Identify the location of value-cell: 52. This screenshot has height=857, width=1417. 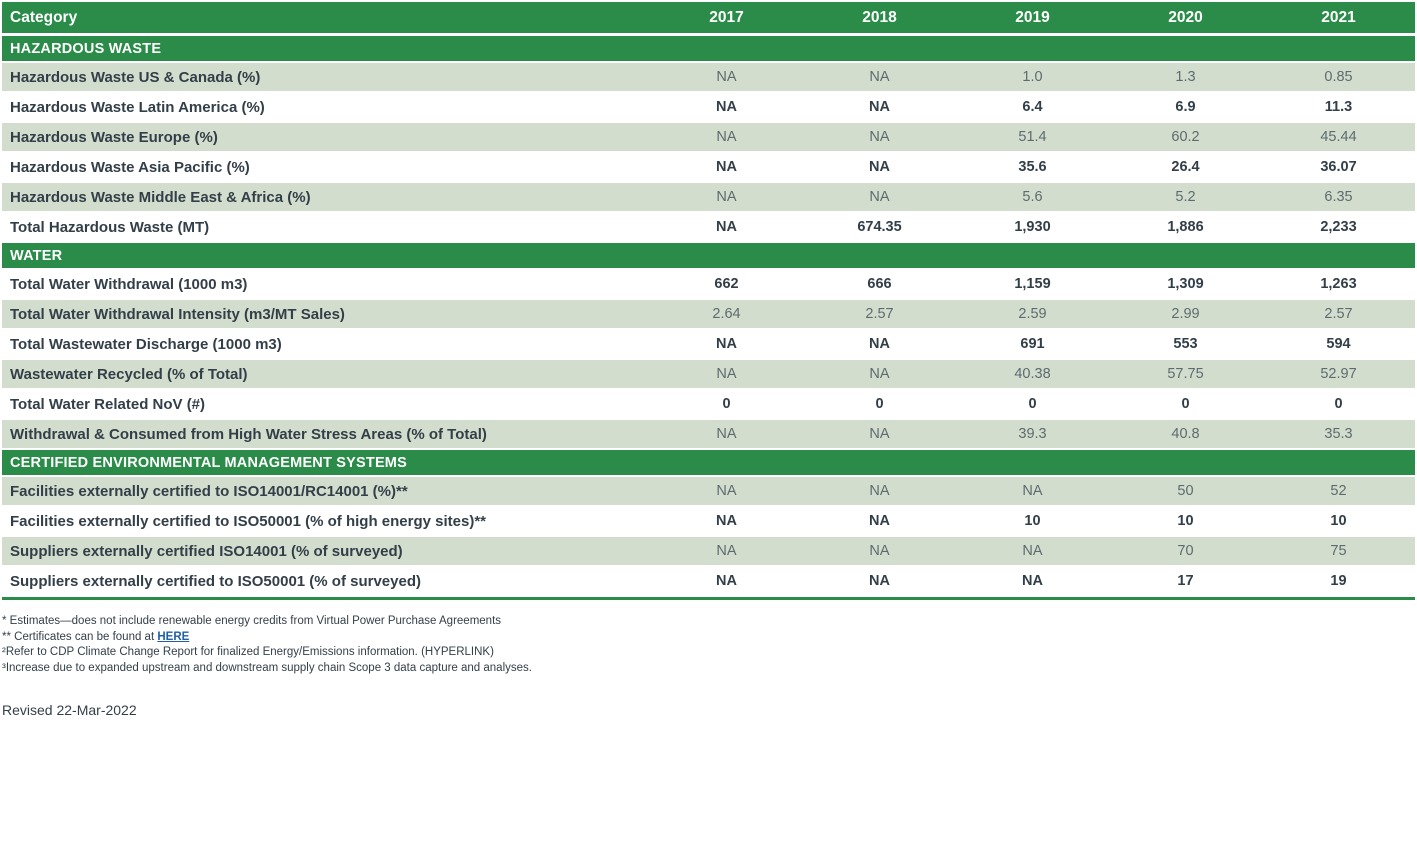
(1338, 491).